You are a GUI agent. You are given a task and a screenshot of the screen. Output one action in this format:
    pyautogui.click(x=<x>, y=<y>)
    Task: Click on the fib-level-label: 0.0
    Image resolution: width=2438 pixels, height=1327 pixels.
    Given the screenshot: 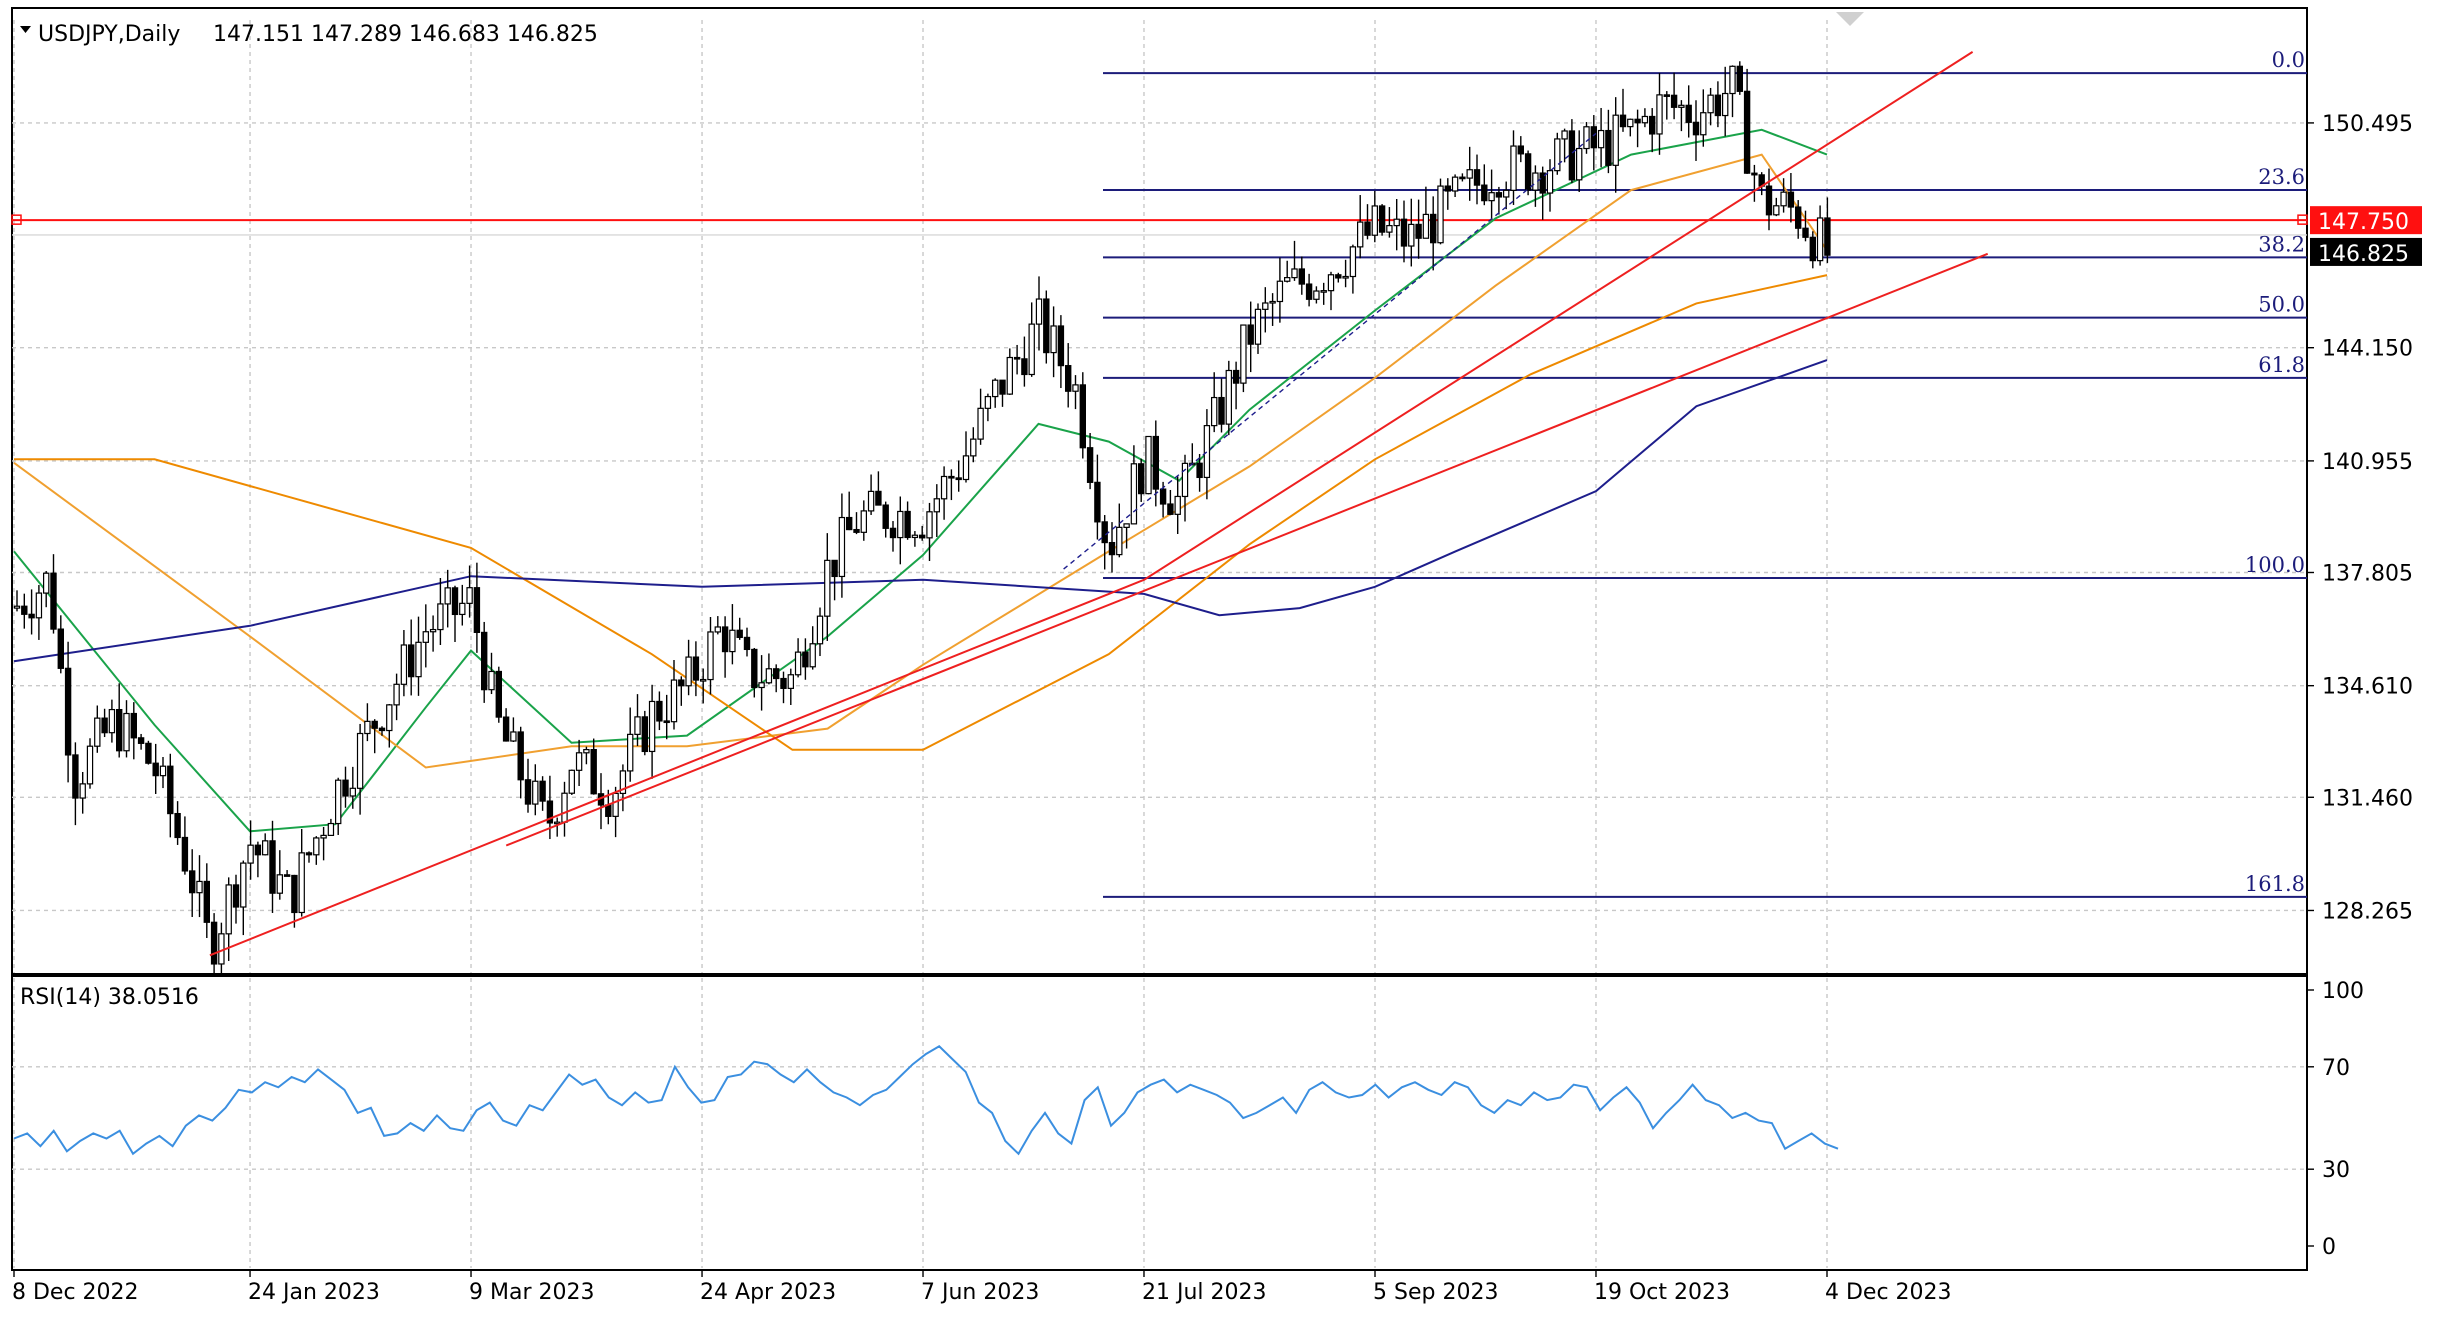 What is the action you would take?
    pyautogui.click(x=2288, y=60)
    